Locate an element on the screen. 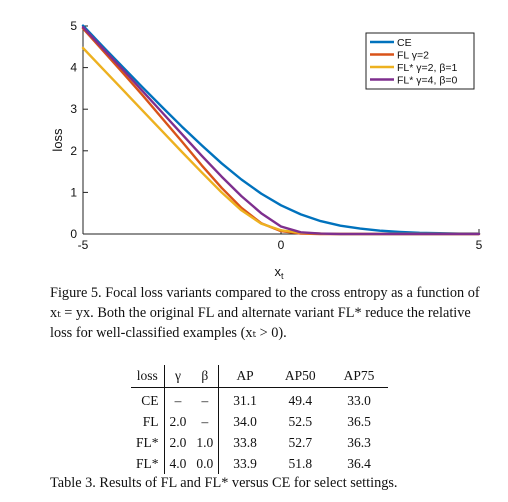  cell-ap: 34.0 is located at coordinates (244, 421).